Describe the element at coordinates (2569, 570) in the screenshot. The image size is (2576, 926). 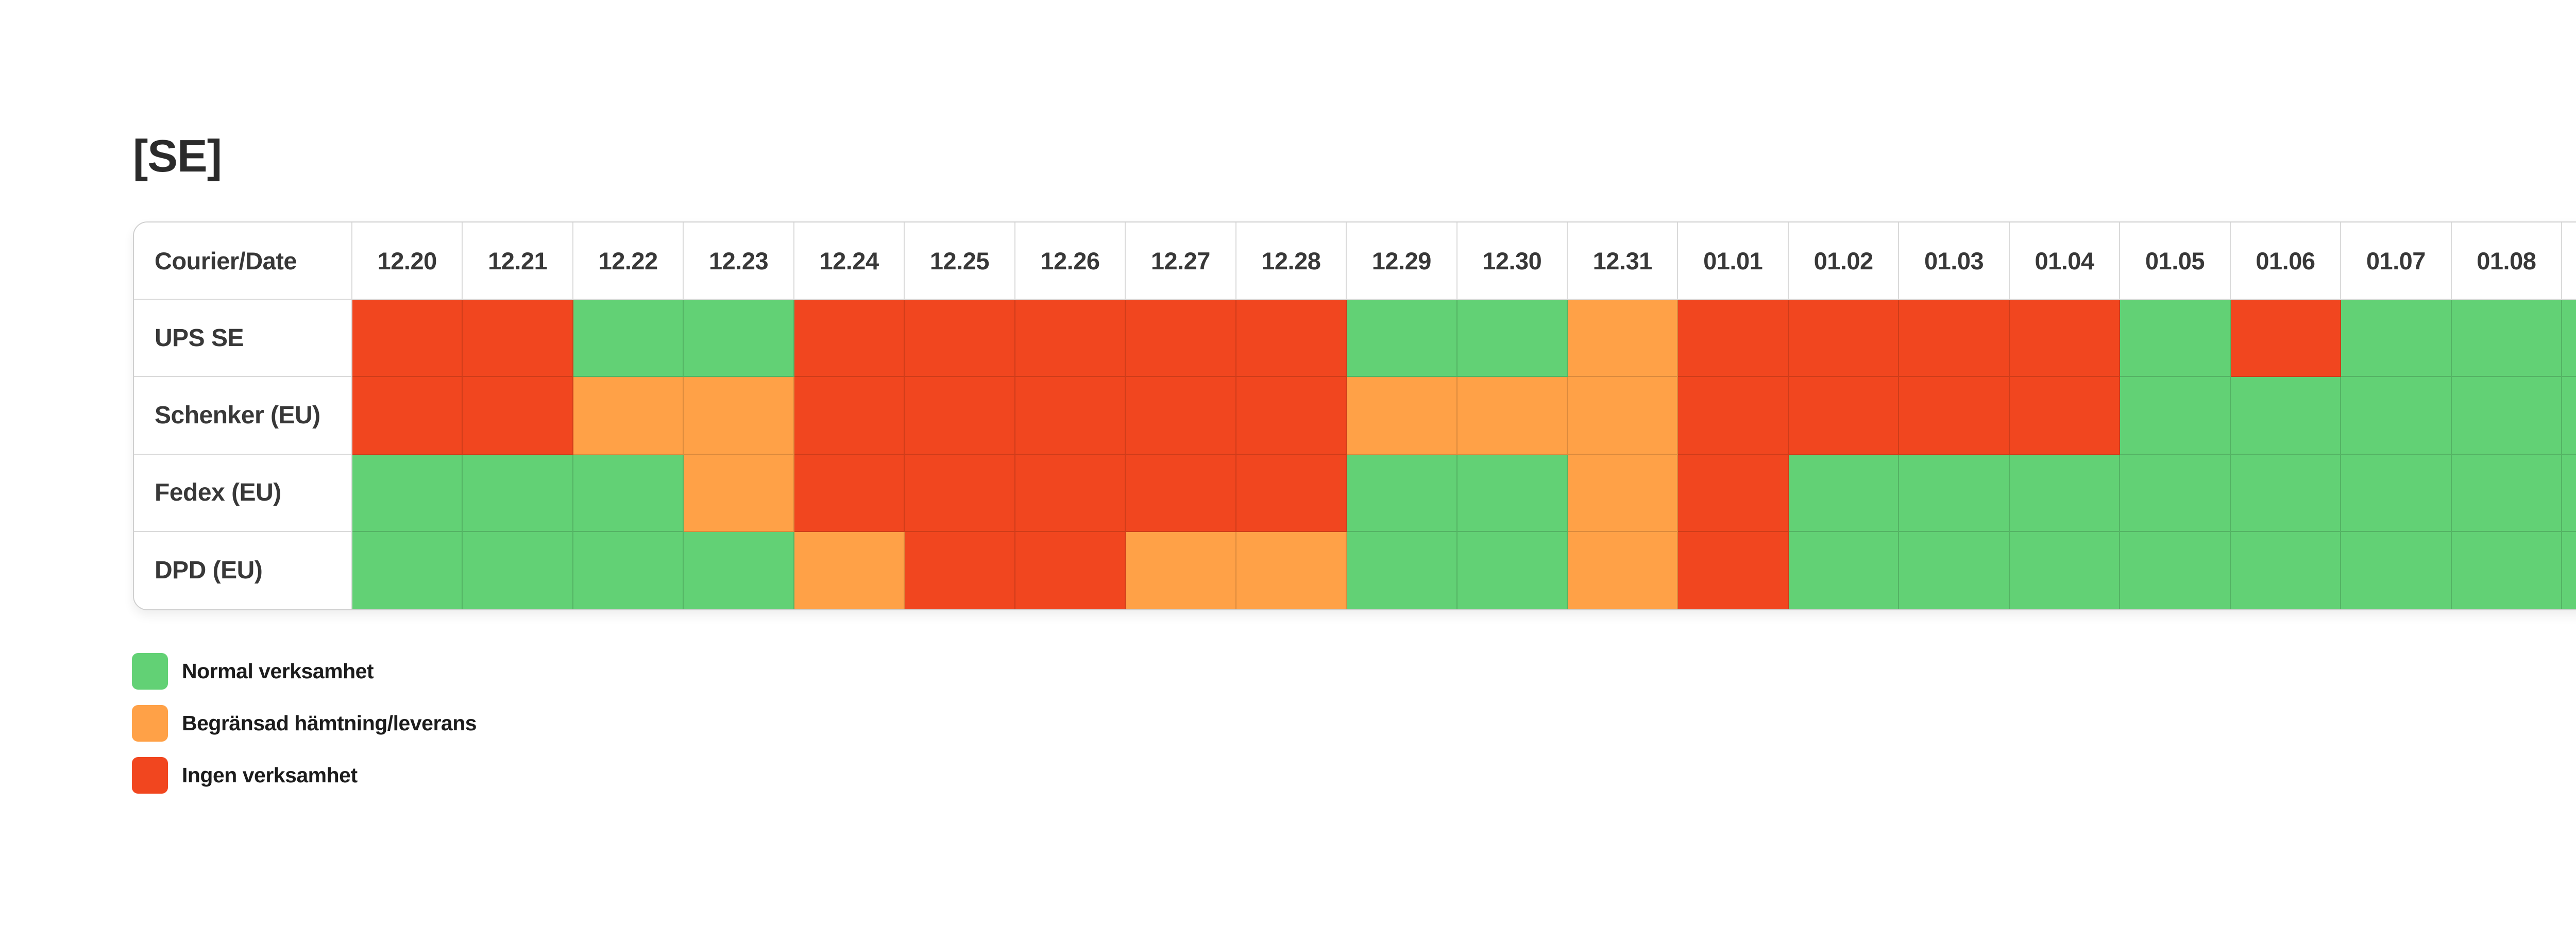
I see `status-cell-dpd-eu-01.09` at that location.